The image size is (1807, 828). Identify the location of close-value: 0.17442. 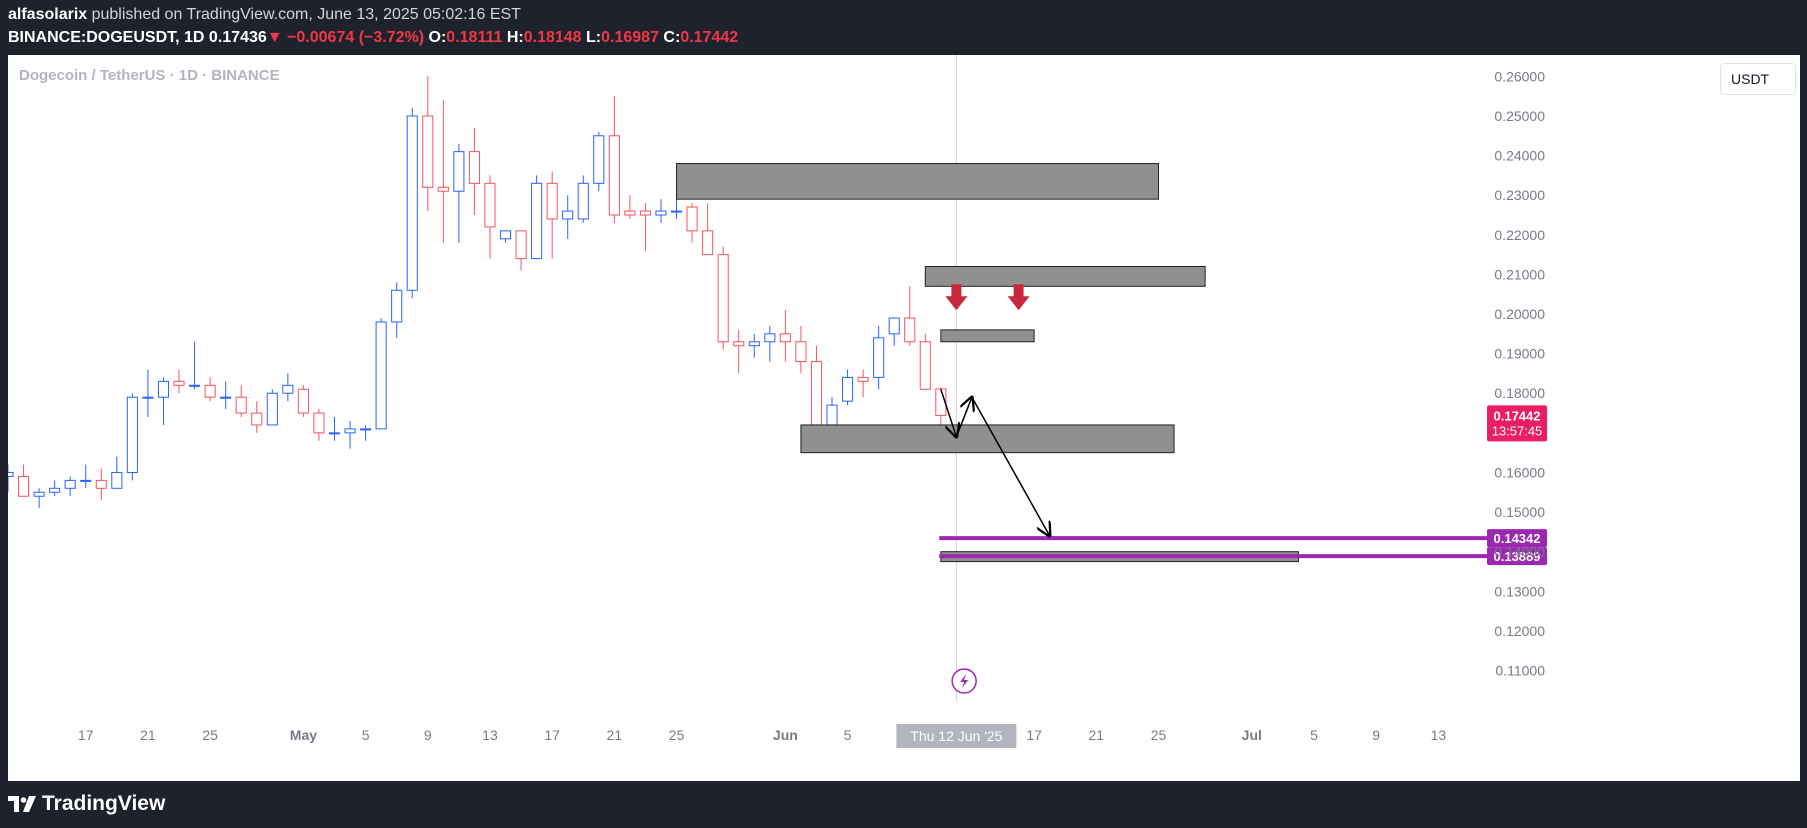
(709, 37).